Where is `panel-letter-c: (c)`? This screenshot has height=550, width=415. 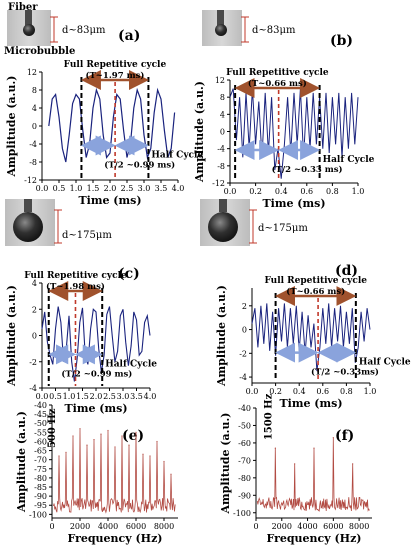 panel-letter-c: (c) is located at coordinates (129, 274).